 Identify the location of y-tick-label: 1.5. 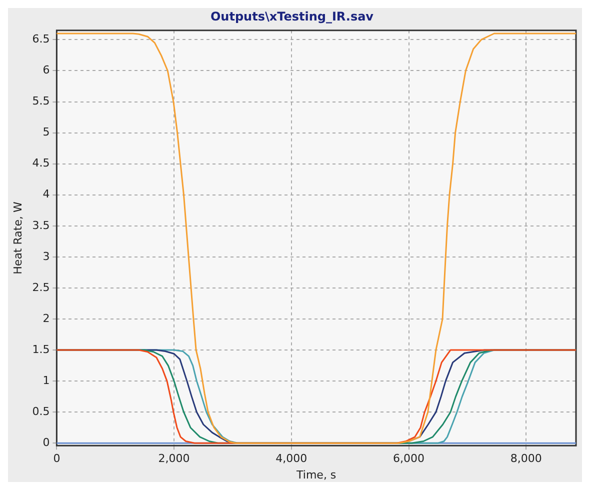
(41, 349).